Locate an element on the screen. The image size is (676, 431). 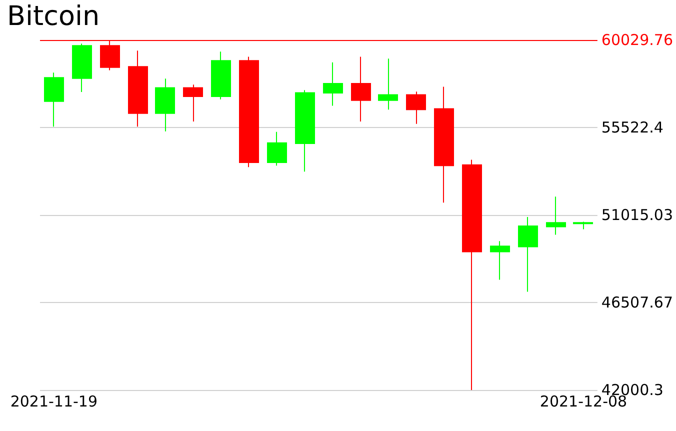
ref-line-label: 60029.76 is located at coordinates (637, 40).